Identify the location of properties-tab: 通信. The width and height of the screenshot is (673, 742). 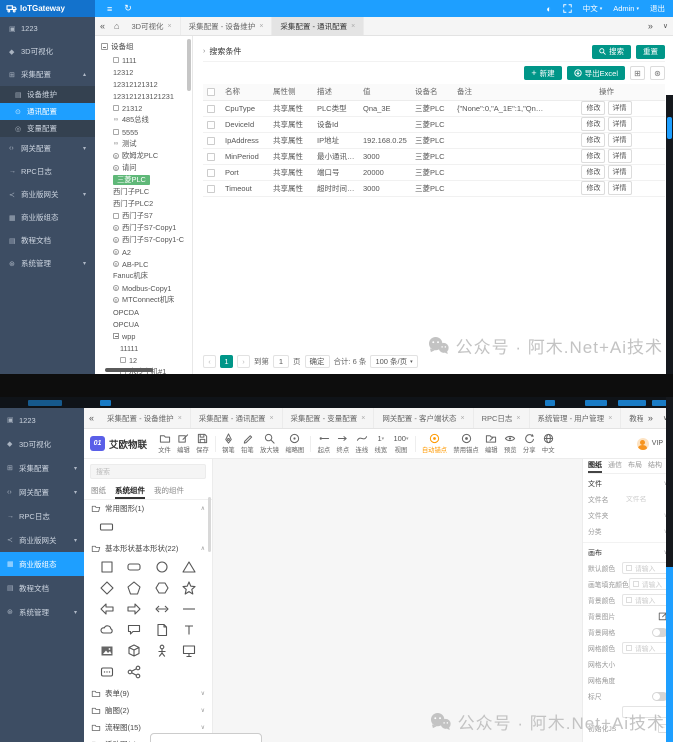
(615, 465).